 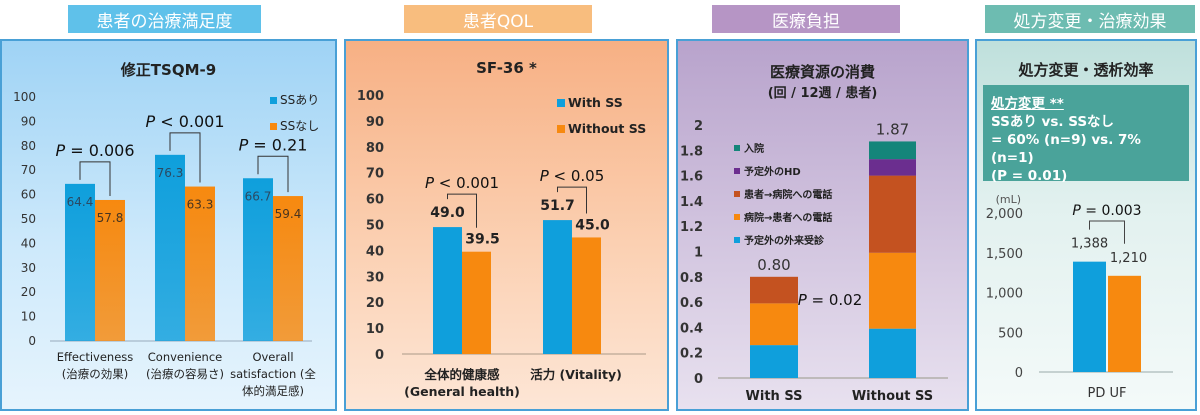 What do you see at coordinates (691, 227) in the screenshot?
I see `y-tick-label: 1.2` at bounding box center [691, 227].